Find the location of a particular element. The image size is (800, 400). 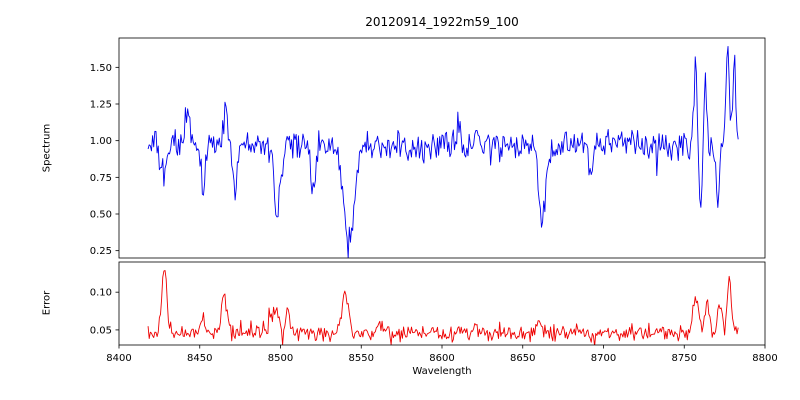

x-tick-label: 8800 is located at coordinates (764, 358).